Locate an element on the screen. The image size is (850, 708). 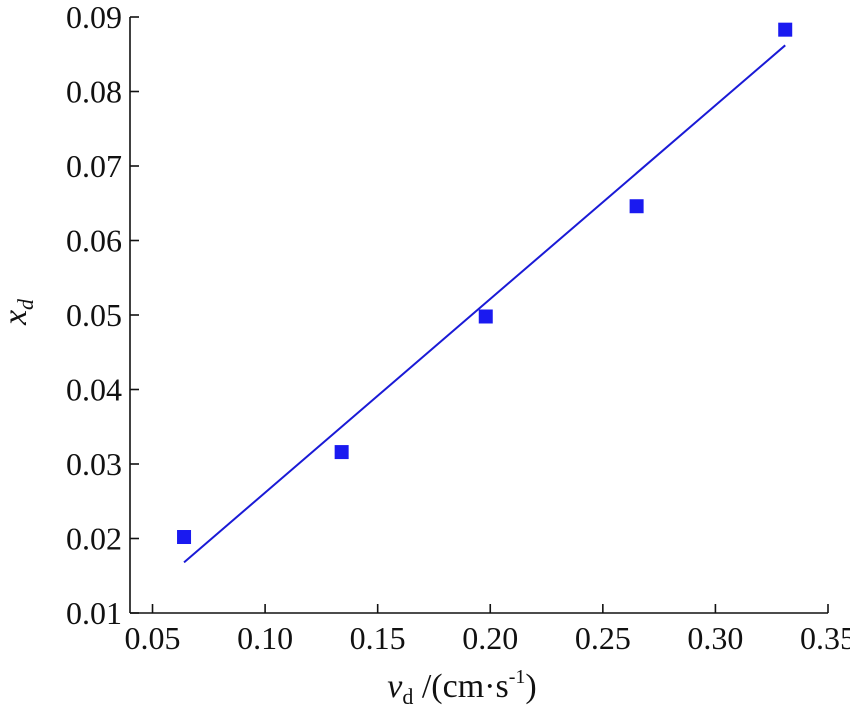
y-tick-label: 0.05 is located at coordinates (94, 315).